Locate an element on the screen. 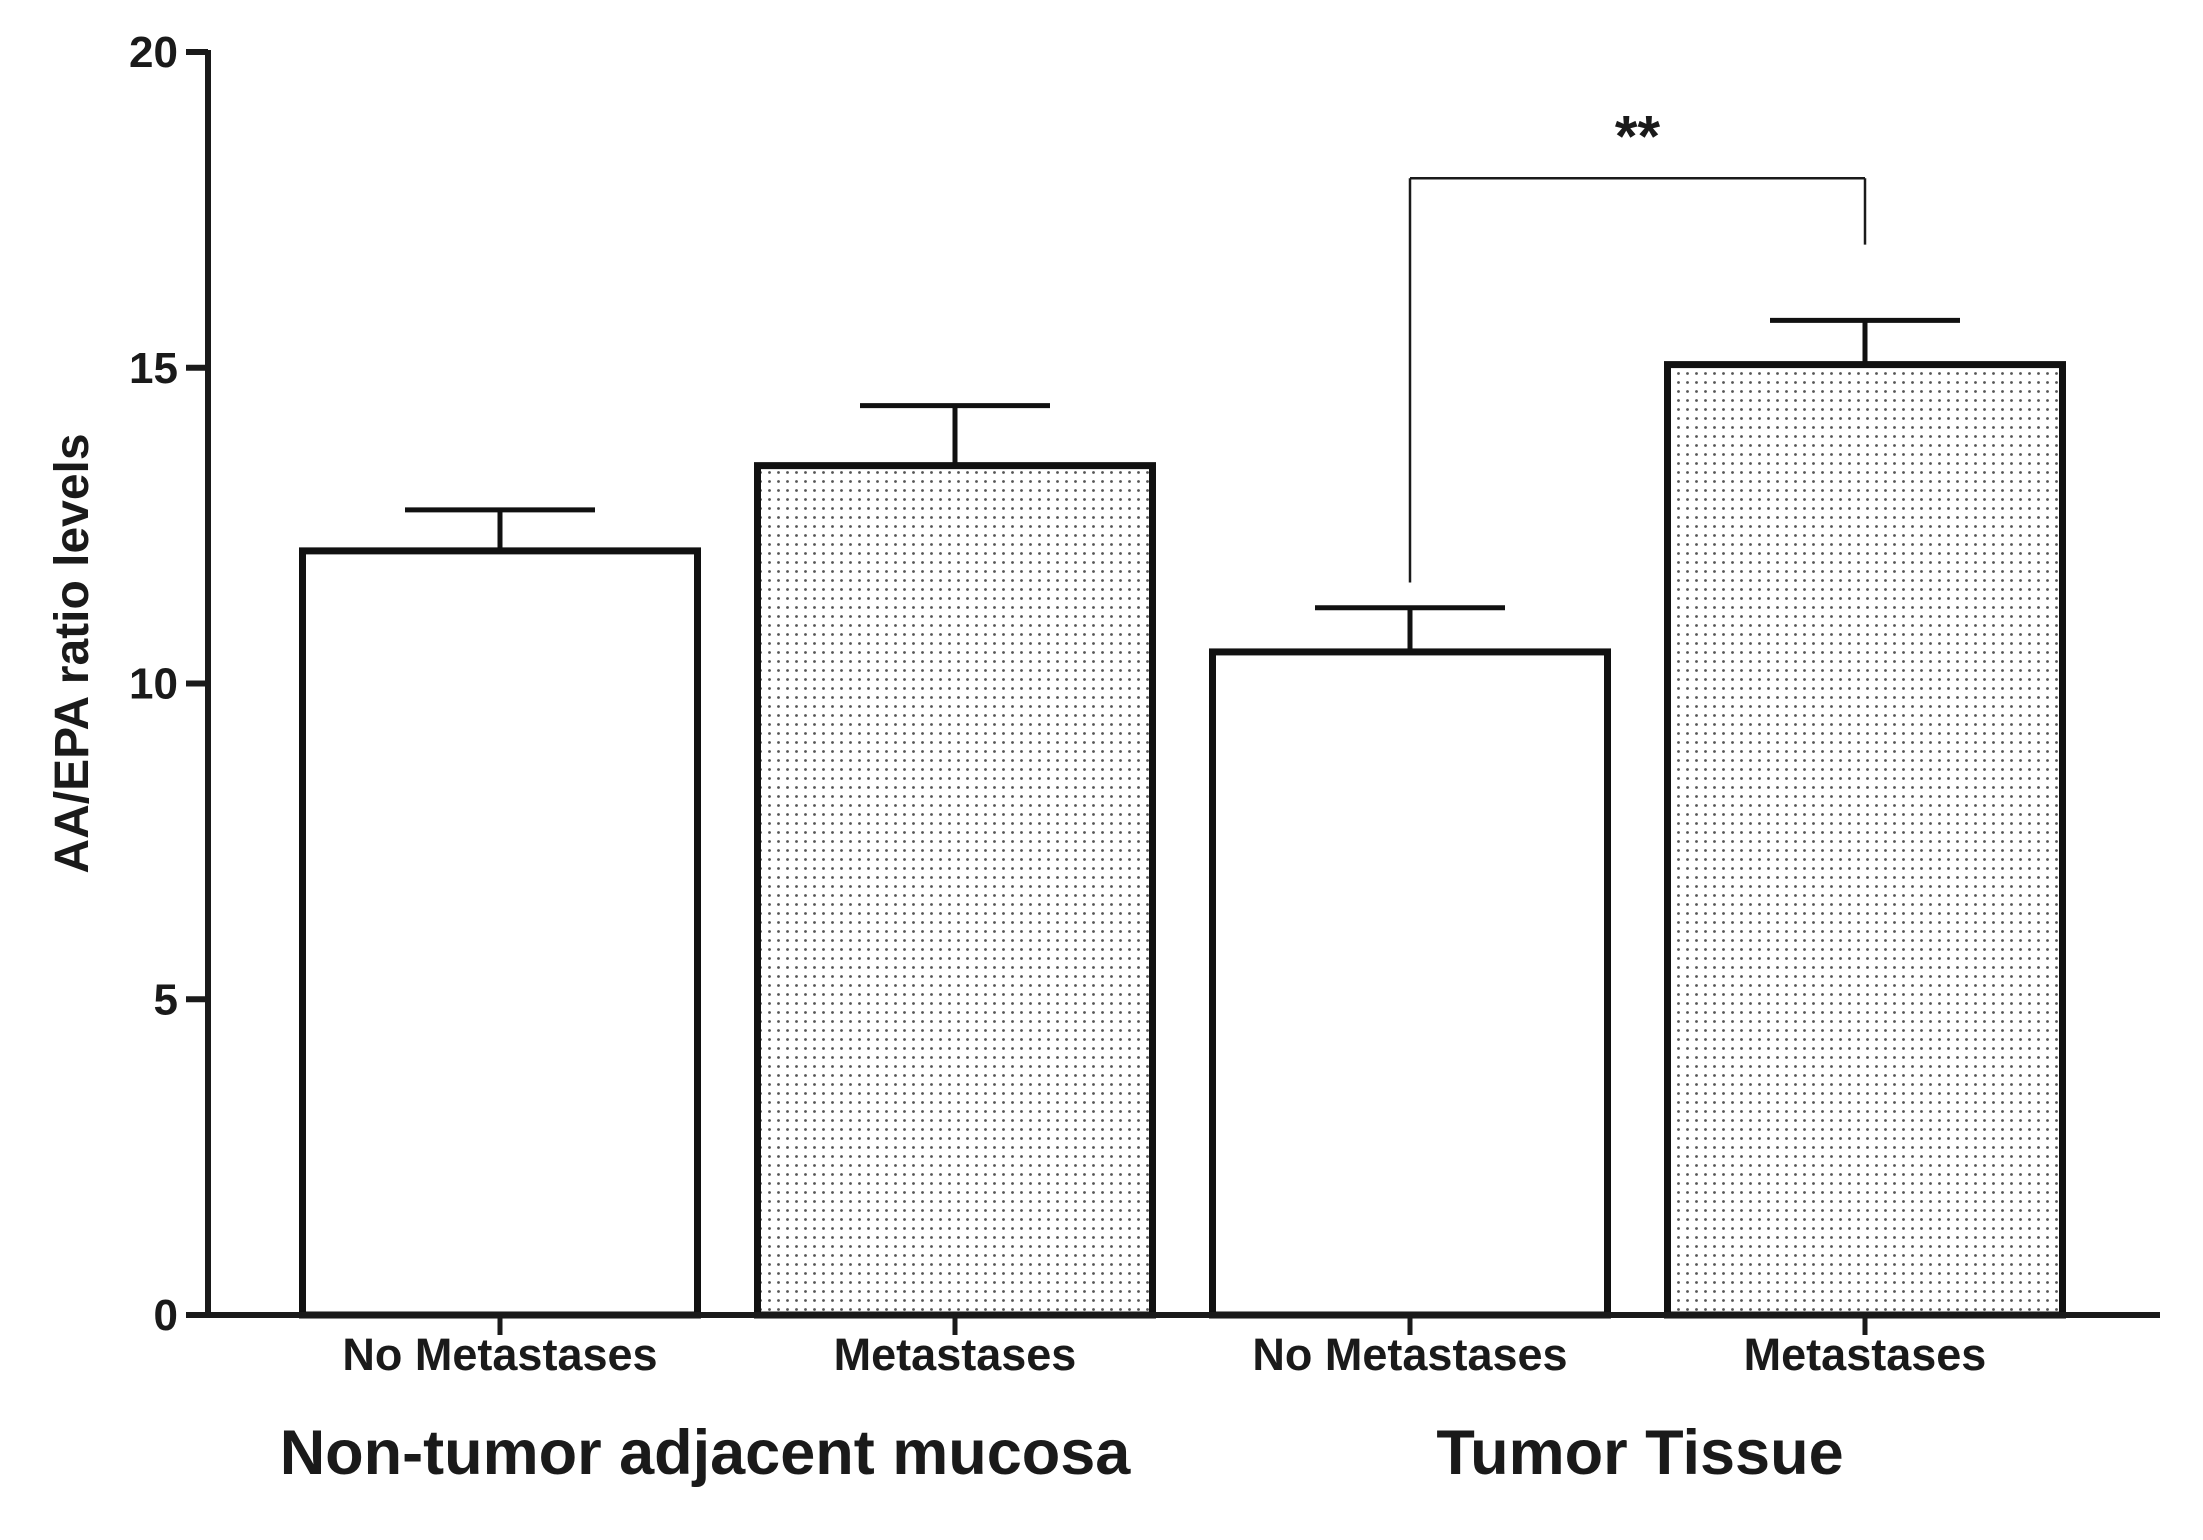 This screenshot has height=1540, width=2203. y-tick-label-3: 15 is located at coordinates (153, 368).